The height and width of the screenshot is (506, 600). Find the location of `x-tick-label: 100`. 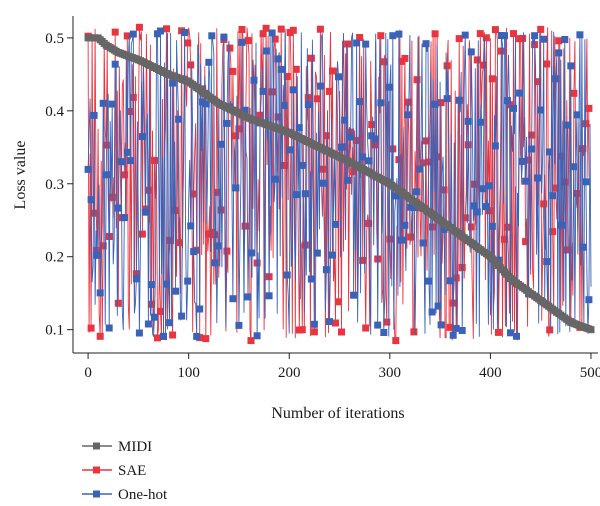

x-tick-label: 100 is located at coordinates (188, 373).